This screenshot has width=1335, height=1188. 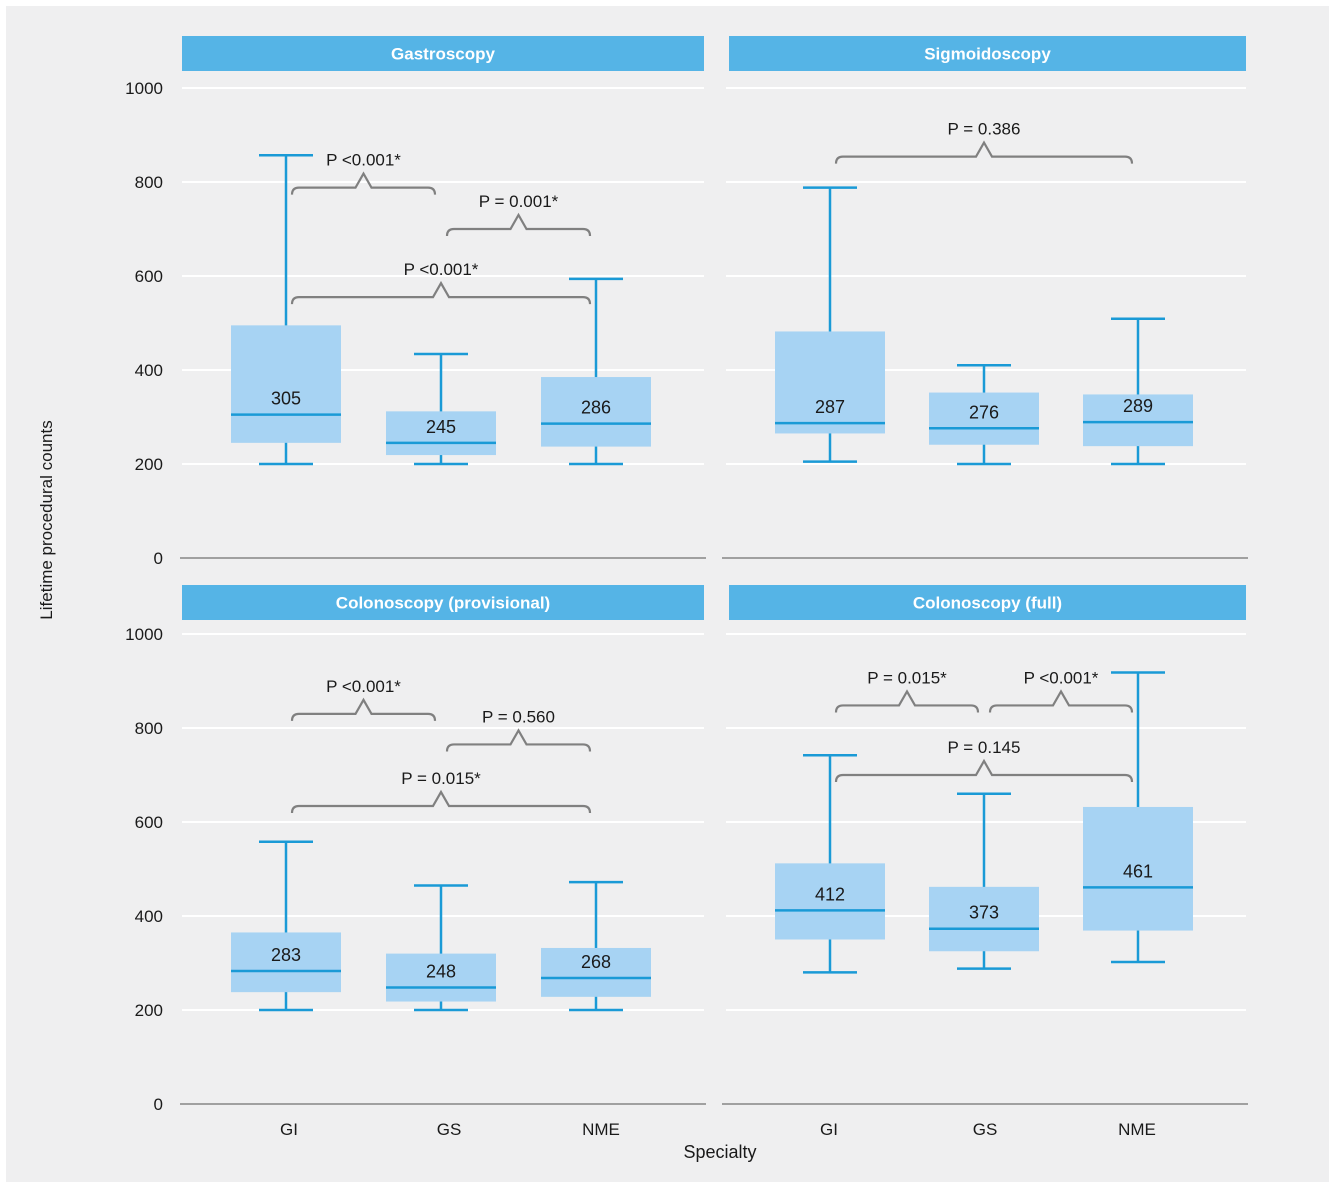 What do you see at coordinates (596, 946) in the screenshot?
I see `box-nme: 268` at bounding box center [596, 946].